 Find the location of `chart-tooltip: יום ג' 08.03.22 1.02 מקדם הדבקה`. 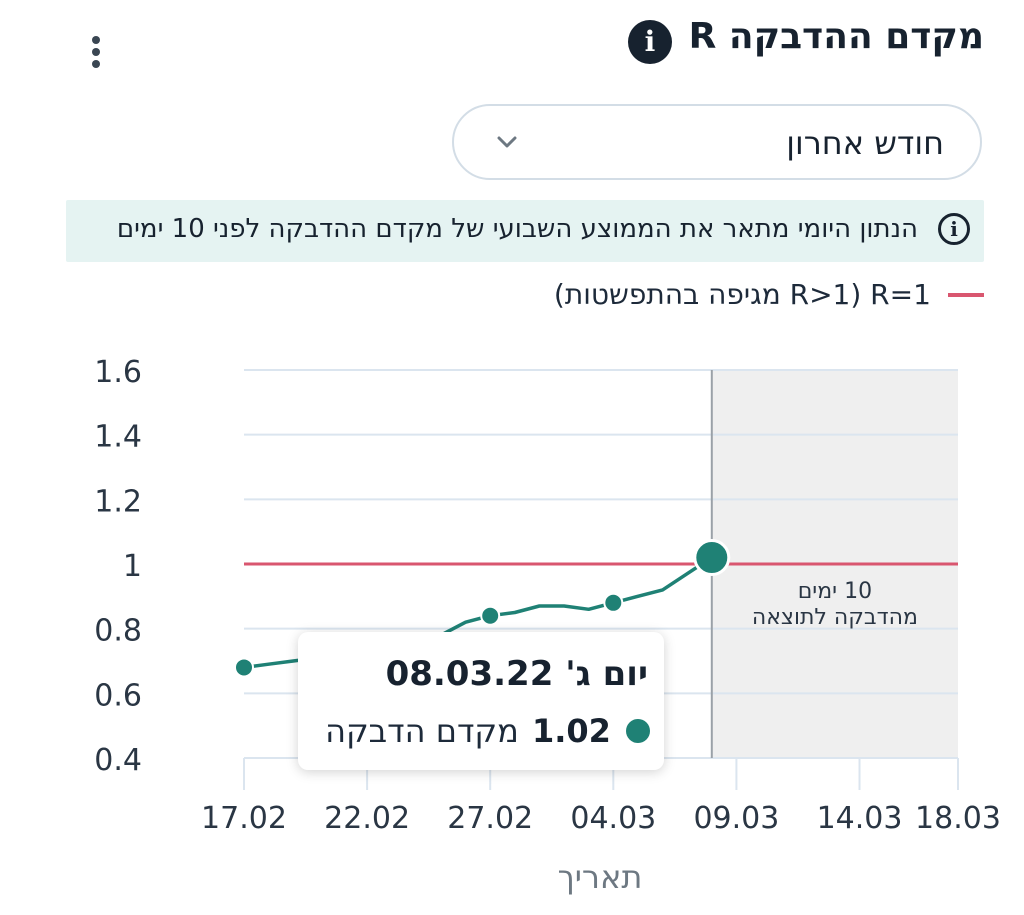

chart-tooltip: יום ג' 08.03.22 1.02 מקדם הדבקה is located at coordinates (481, 701).